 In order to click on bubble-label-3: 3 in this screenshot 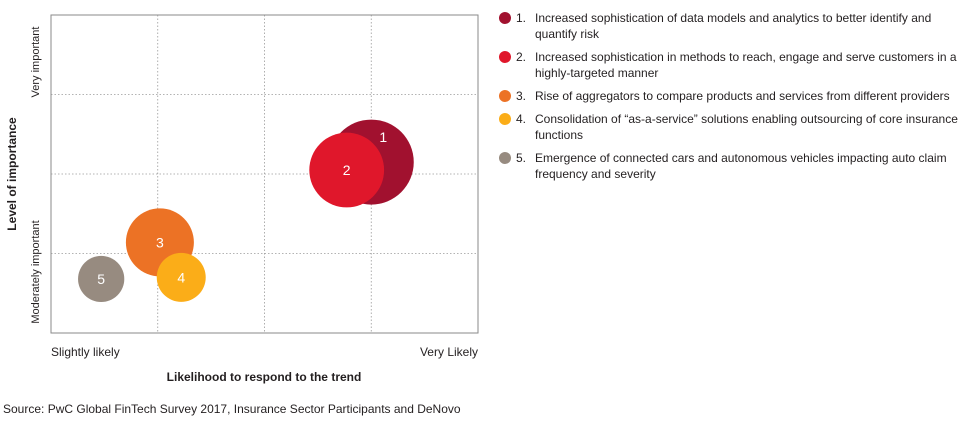, I will do `click(160, 242)`.